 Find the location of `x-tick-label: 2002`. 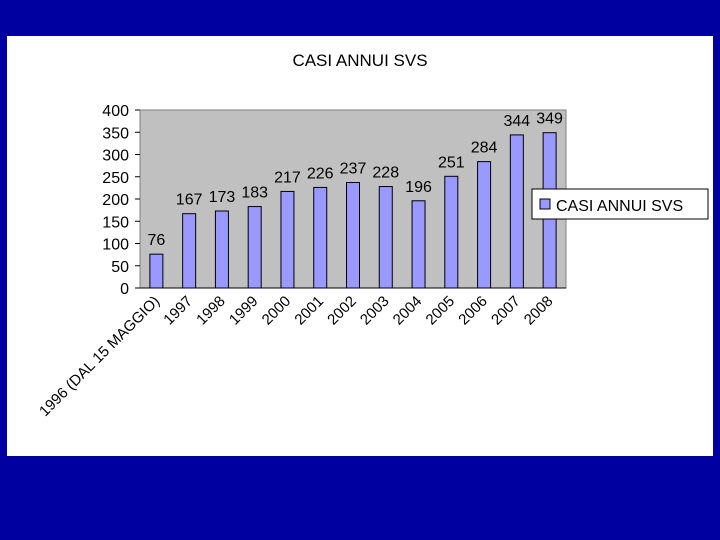

x-tick-label: 2002 is located at coordinates (342, 311).